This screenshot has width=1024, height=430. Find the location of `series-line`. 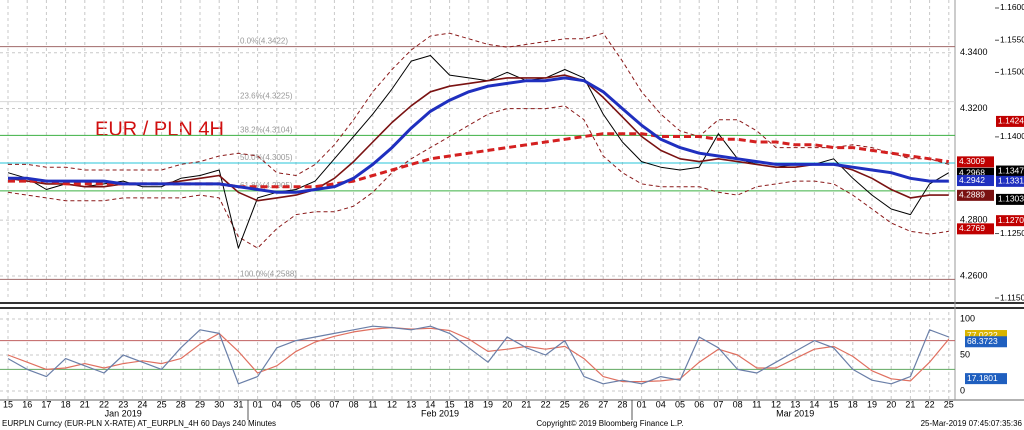

series-line is located at coordinates (478, 355).